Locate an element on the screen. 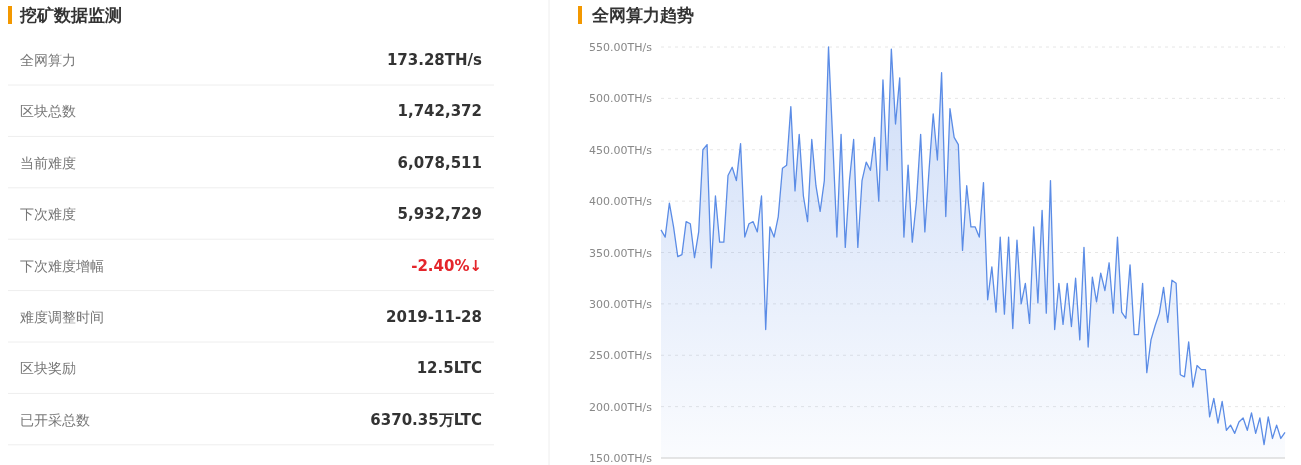 This screenshot has width=1301, height=465. text: 区块奖励 is located at coordinates (48, 368).